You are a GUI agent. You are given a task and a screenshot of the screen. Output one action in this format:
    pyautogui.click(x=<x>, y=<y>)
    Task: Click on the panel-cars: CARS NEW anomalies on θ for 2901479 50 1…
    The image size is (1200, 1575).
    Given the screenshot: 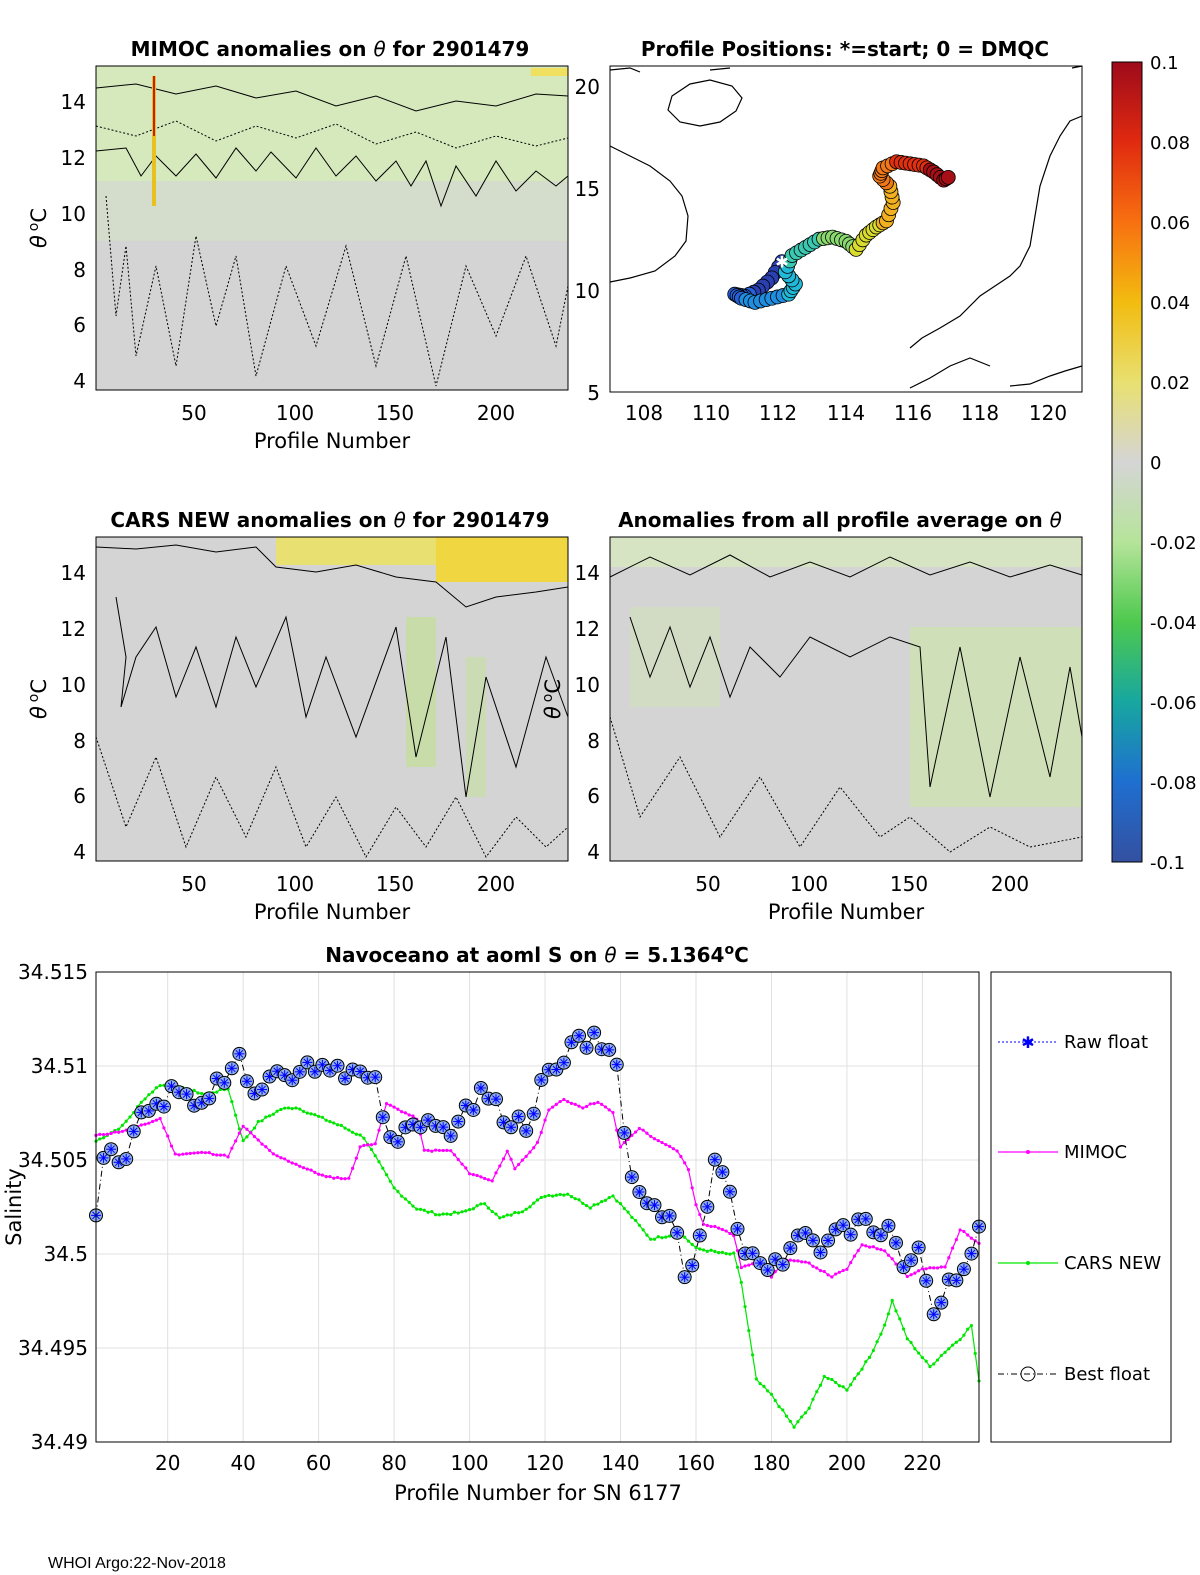 What is the action you would take?
    pyautogui.click(x=297, y=716)
    